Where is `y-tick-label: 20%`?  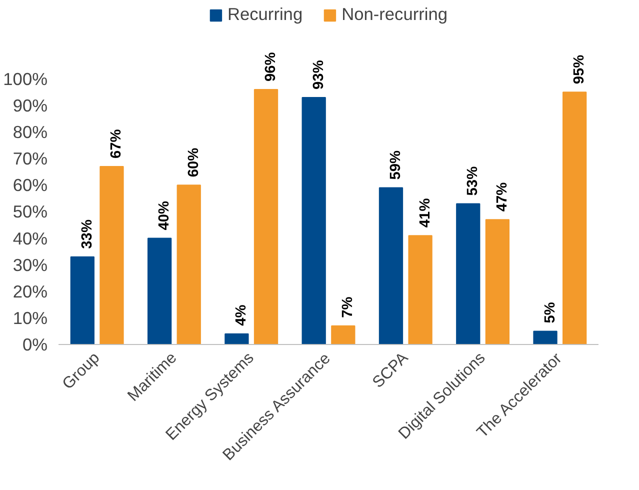 y-tick-label: 20% is located at coordinates (30, 291).